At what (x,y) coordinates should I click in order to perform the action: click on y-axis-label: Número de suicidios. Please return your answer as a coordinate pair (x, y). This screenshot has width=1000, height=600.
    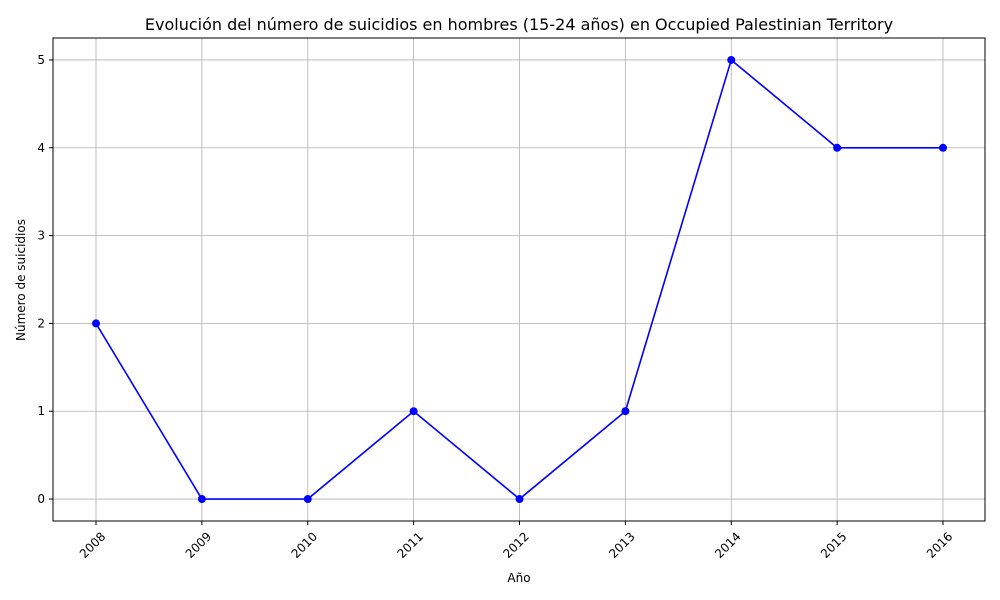
    Looking at the image, I should click on (21, 280).